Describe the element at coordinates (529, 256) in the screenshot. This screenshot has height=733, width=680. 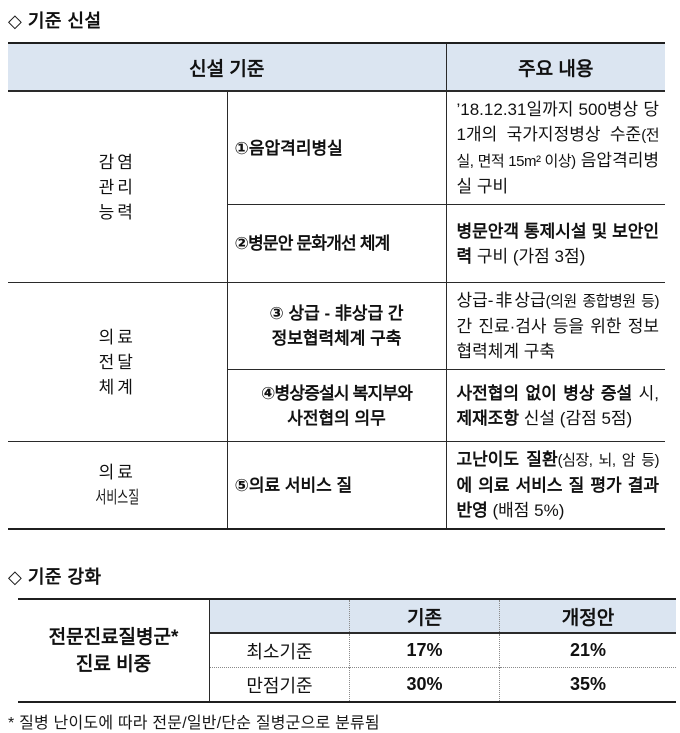
I see `content-segment: 구비 (가점 3점)` at that location.